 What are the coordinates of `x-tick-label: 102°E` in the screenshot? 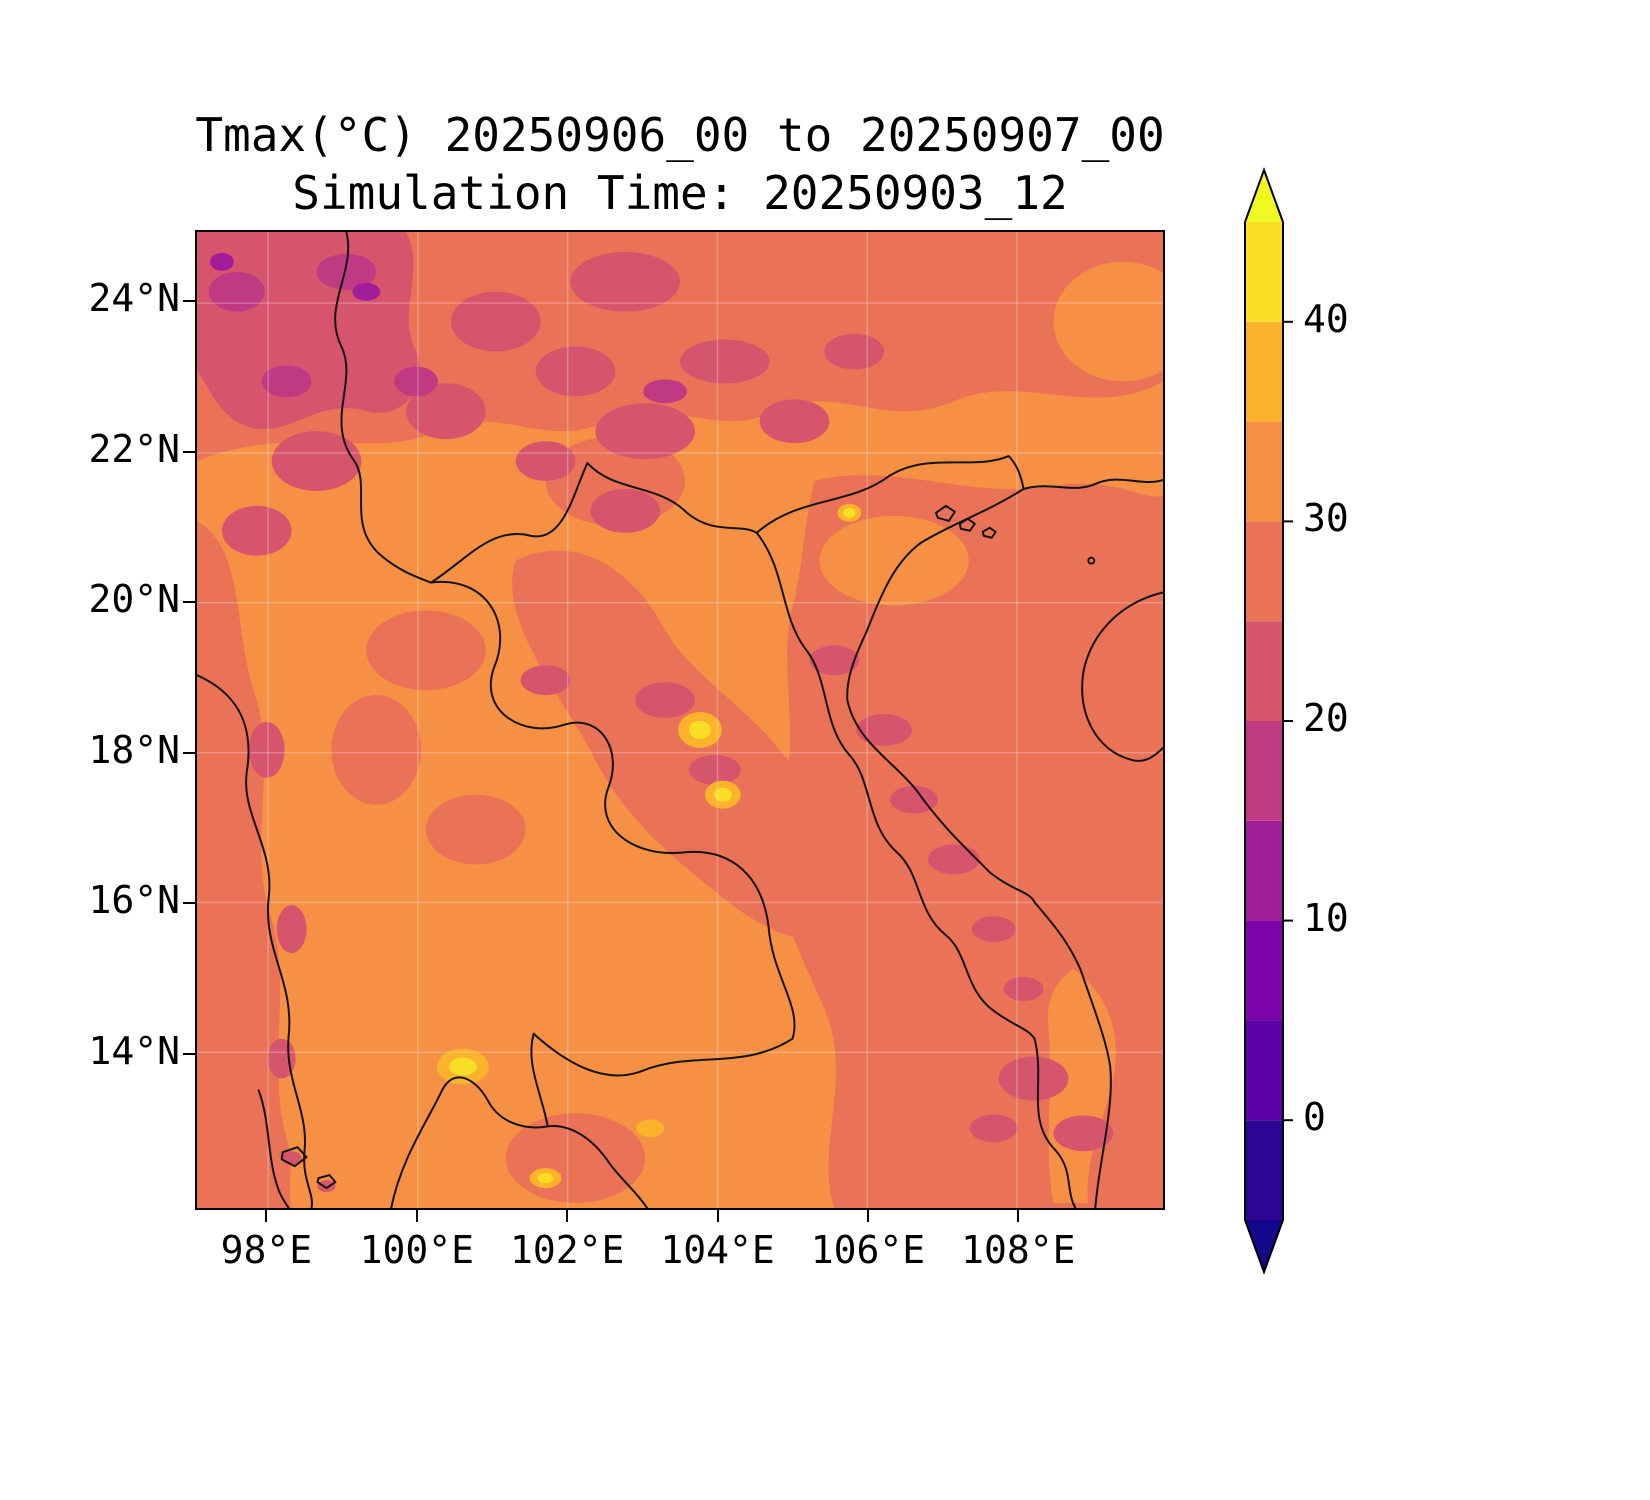 It's located at (567, 1250).